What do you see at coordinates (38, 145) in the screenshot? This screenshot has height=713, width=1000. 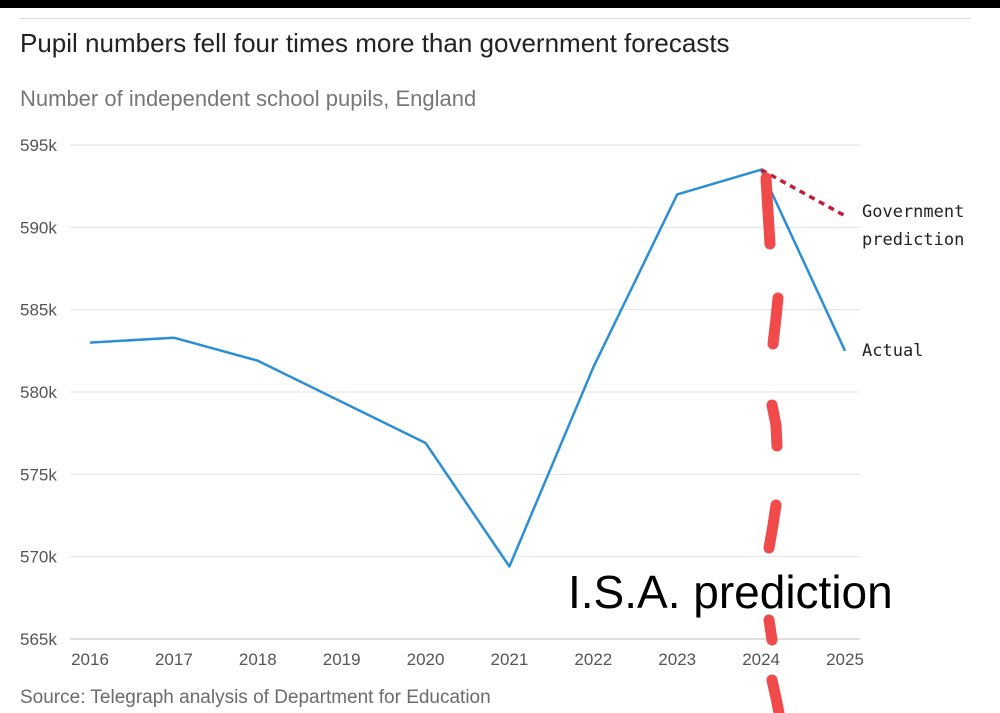 I see `y-tick-label: 595k` at bounding box center [38, 145].